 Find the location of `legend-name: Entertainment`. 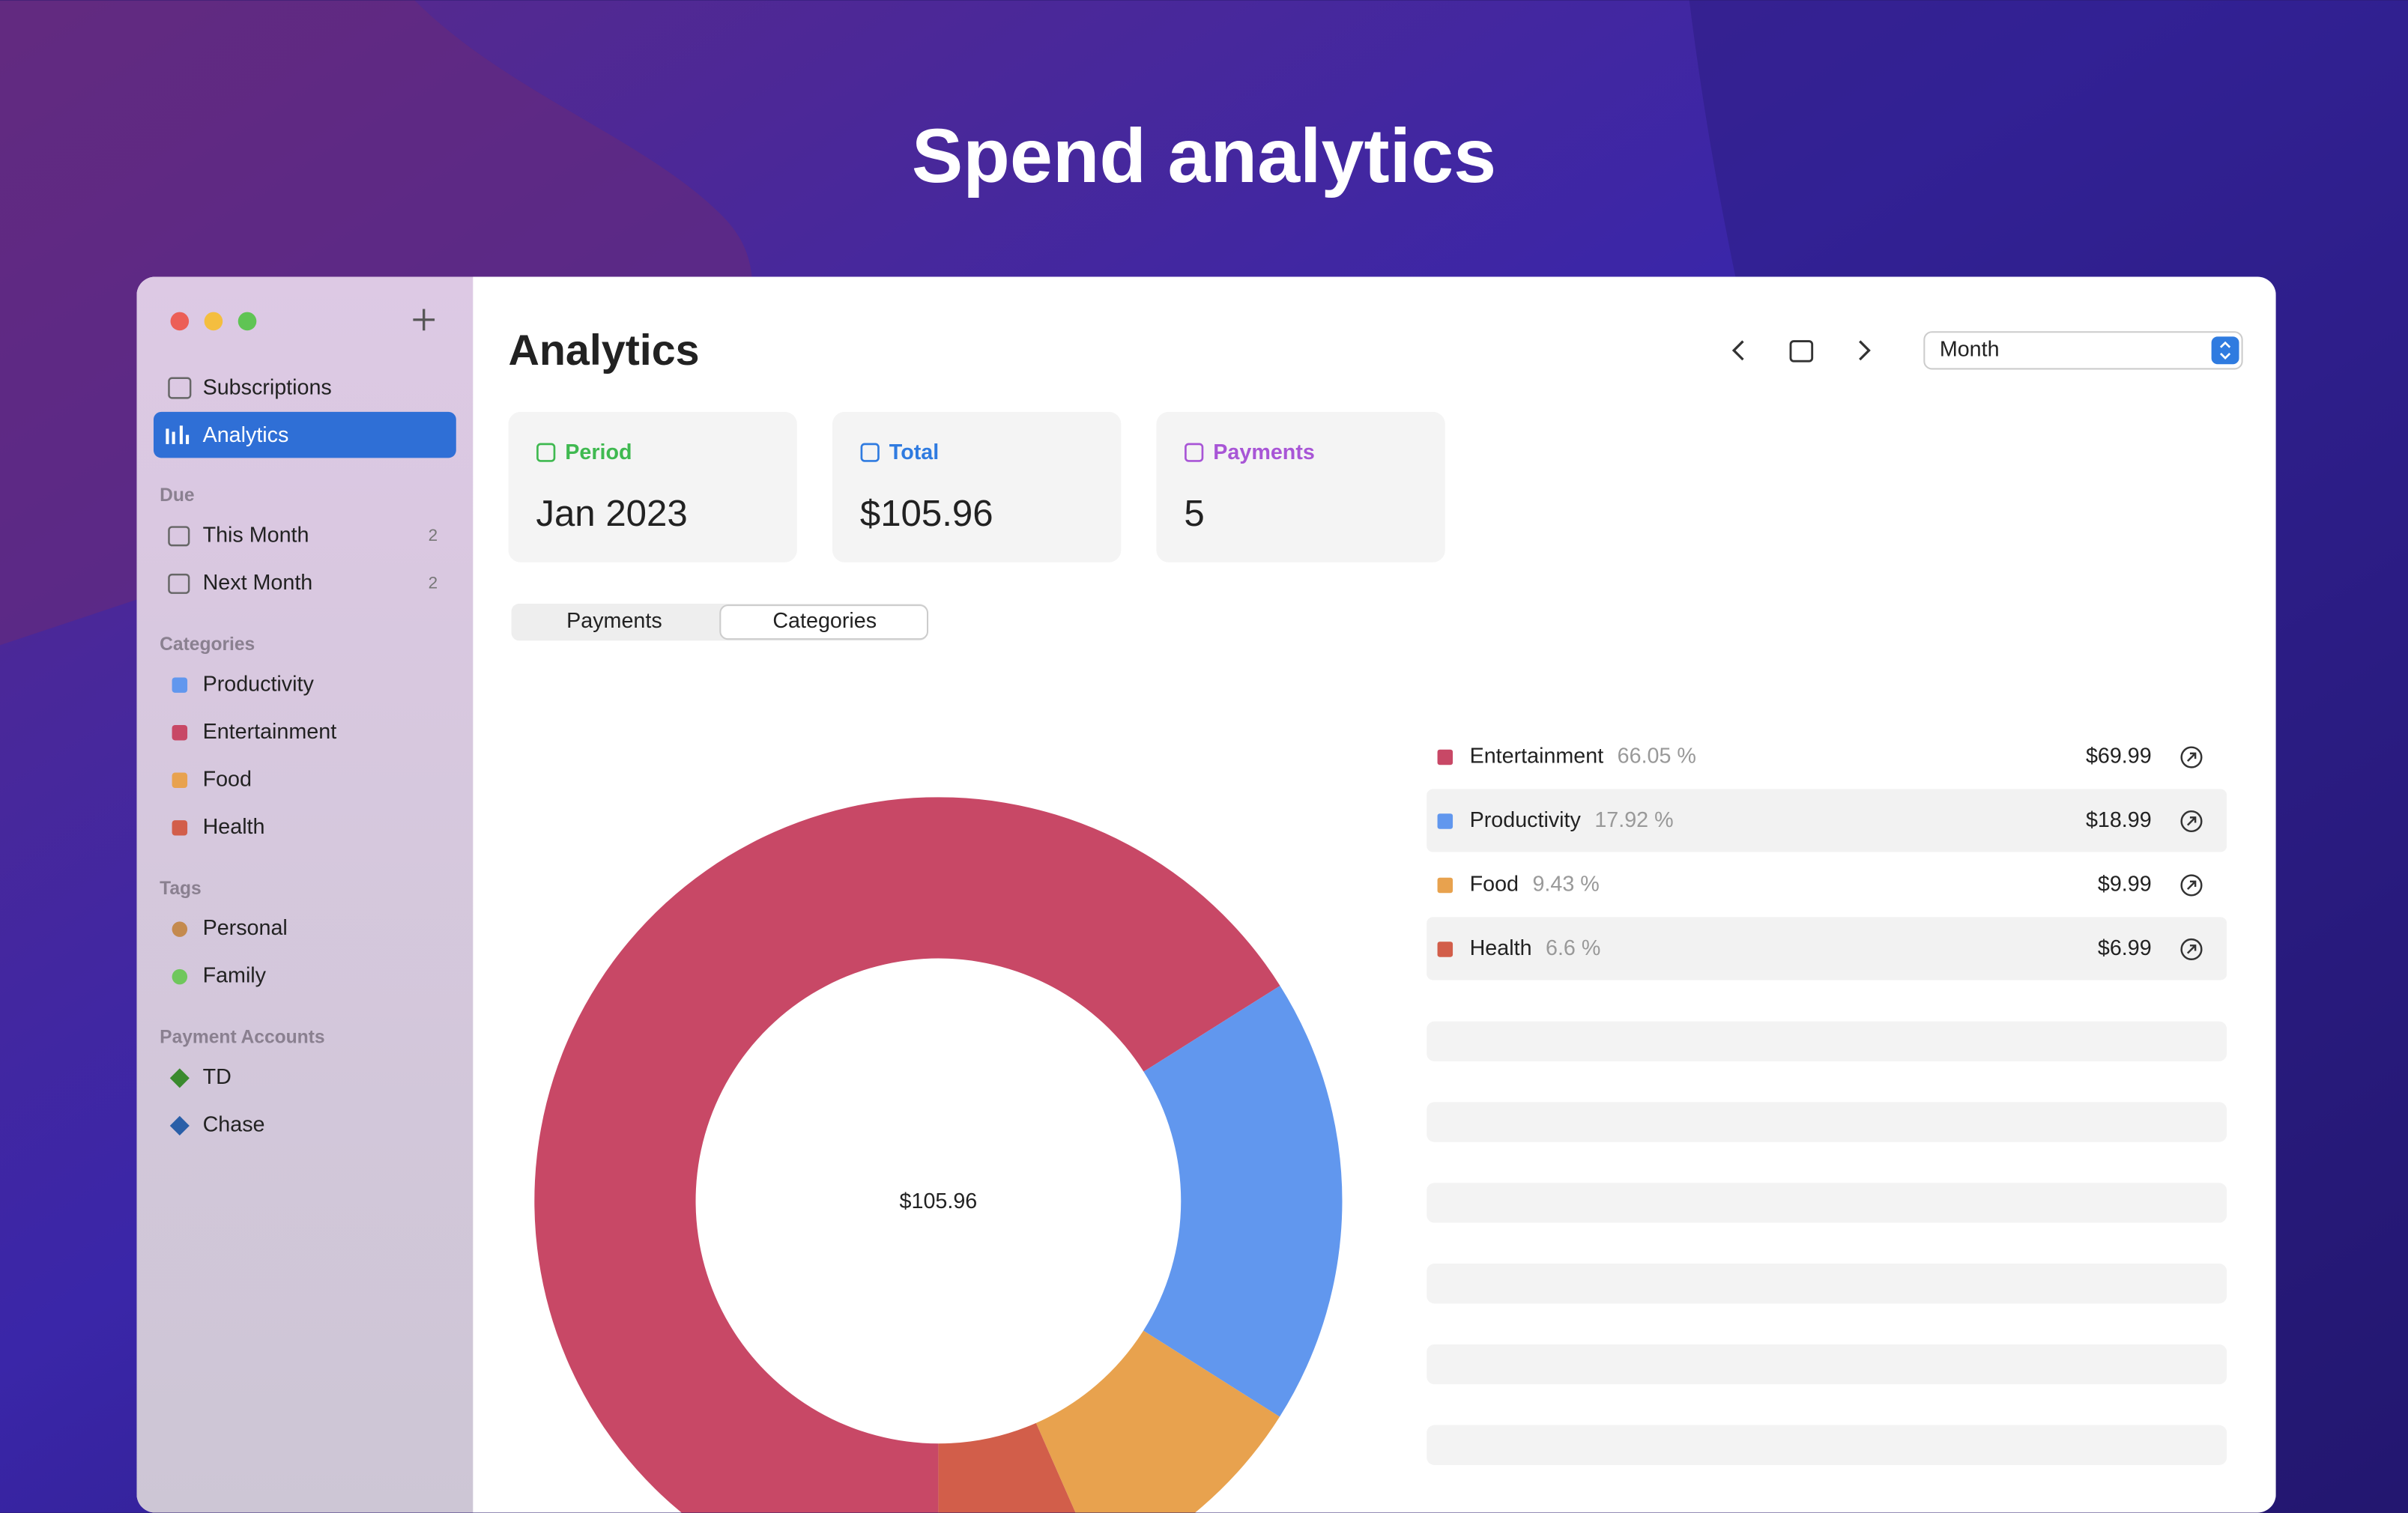

legend-name: Entertainment is located at coordinates (1537, 756).